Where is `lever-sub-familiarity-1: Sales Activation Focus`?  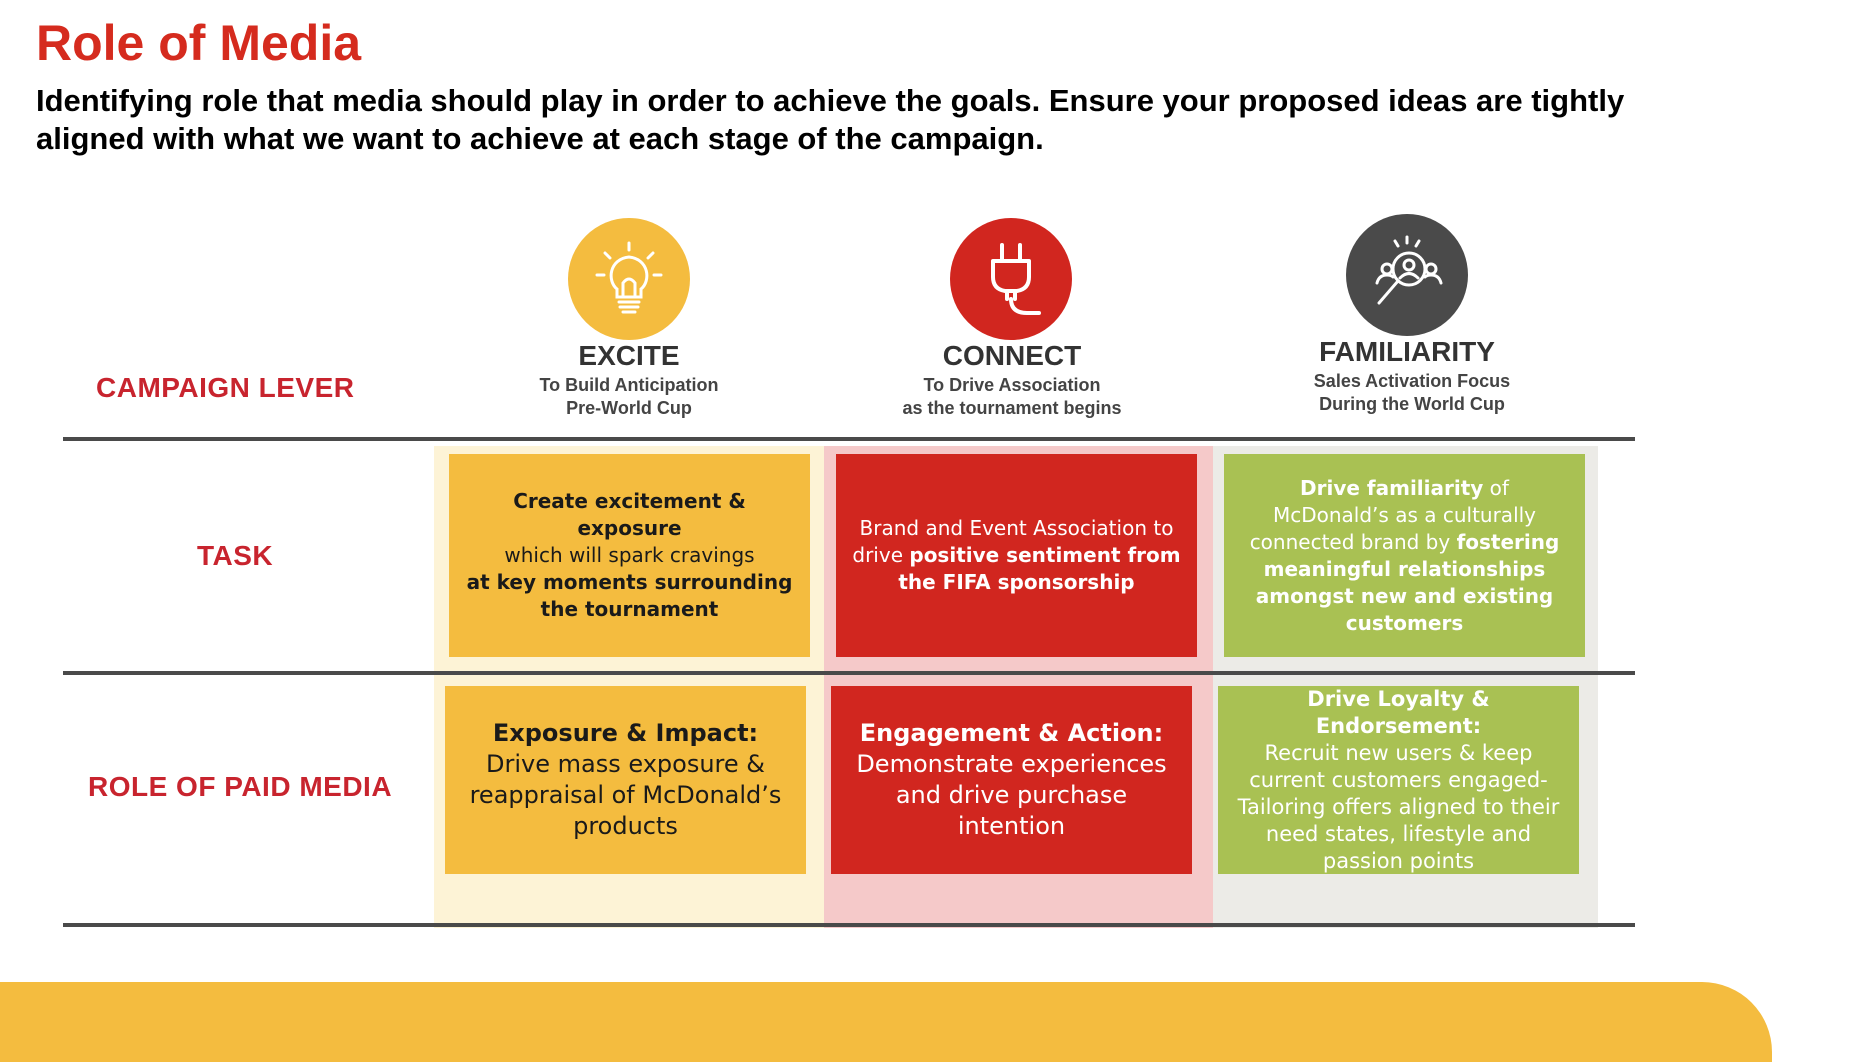
lever-sub-familiarity-1: Sales Activation Focus is located at coordinates (1412, 381).